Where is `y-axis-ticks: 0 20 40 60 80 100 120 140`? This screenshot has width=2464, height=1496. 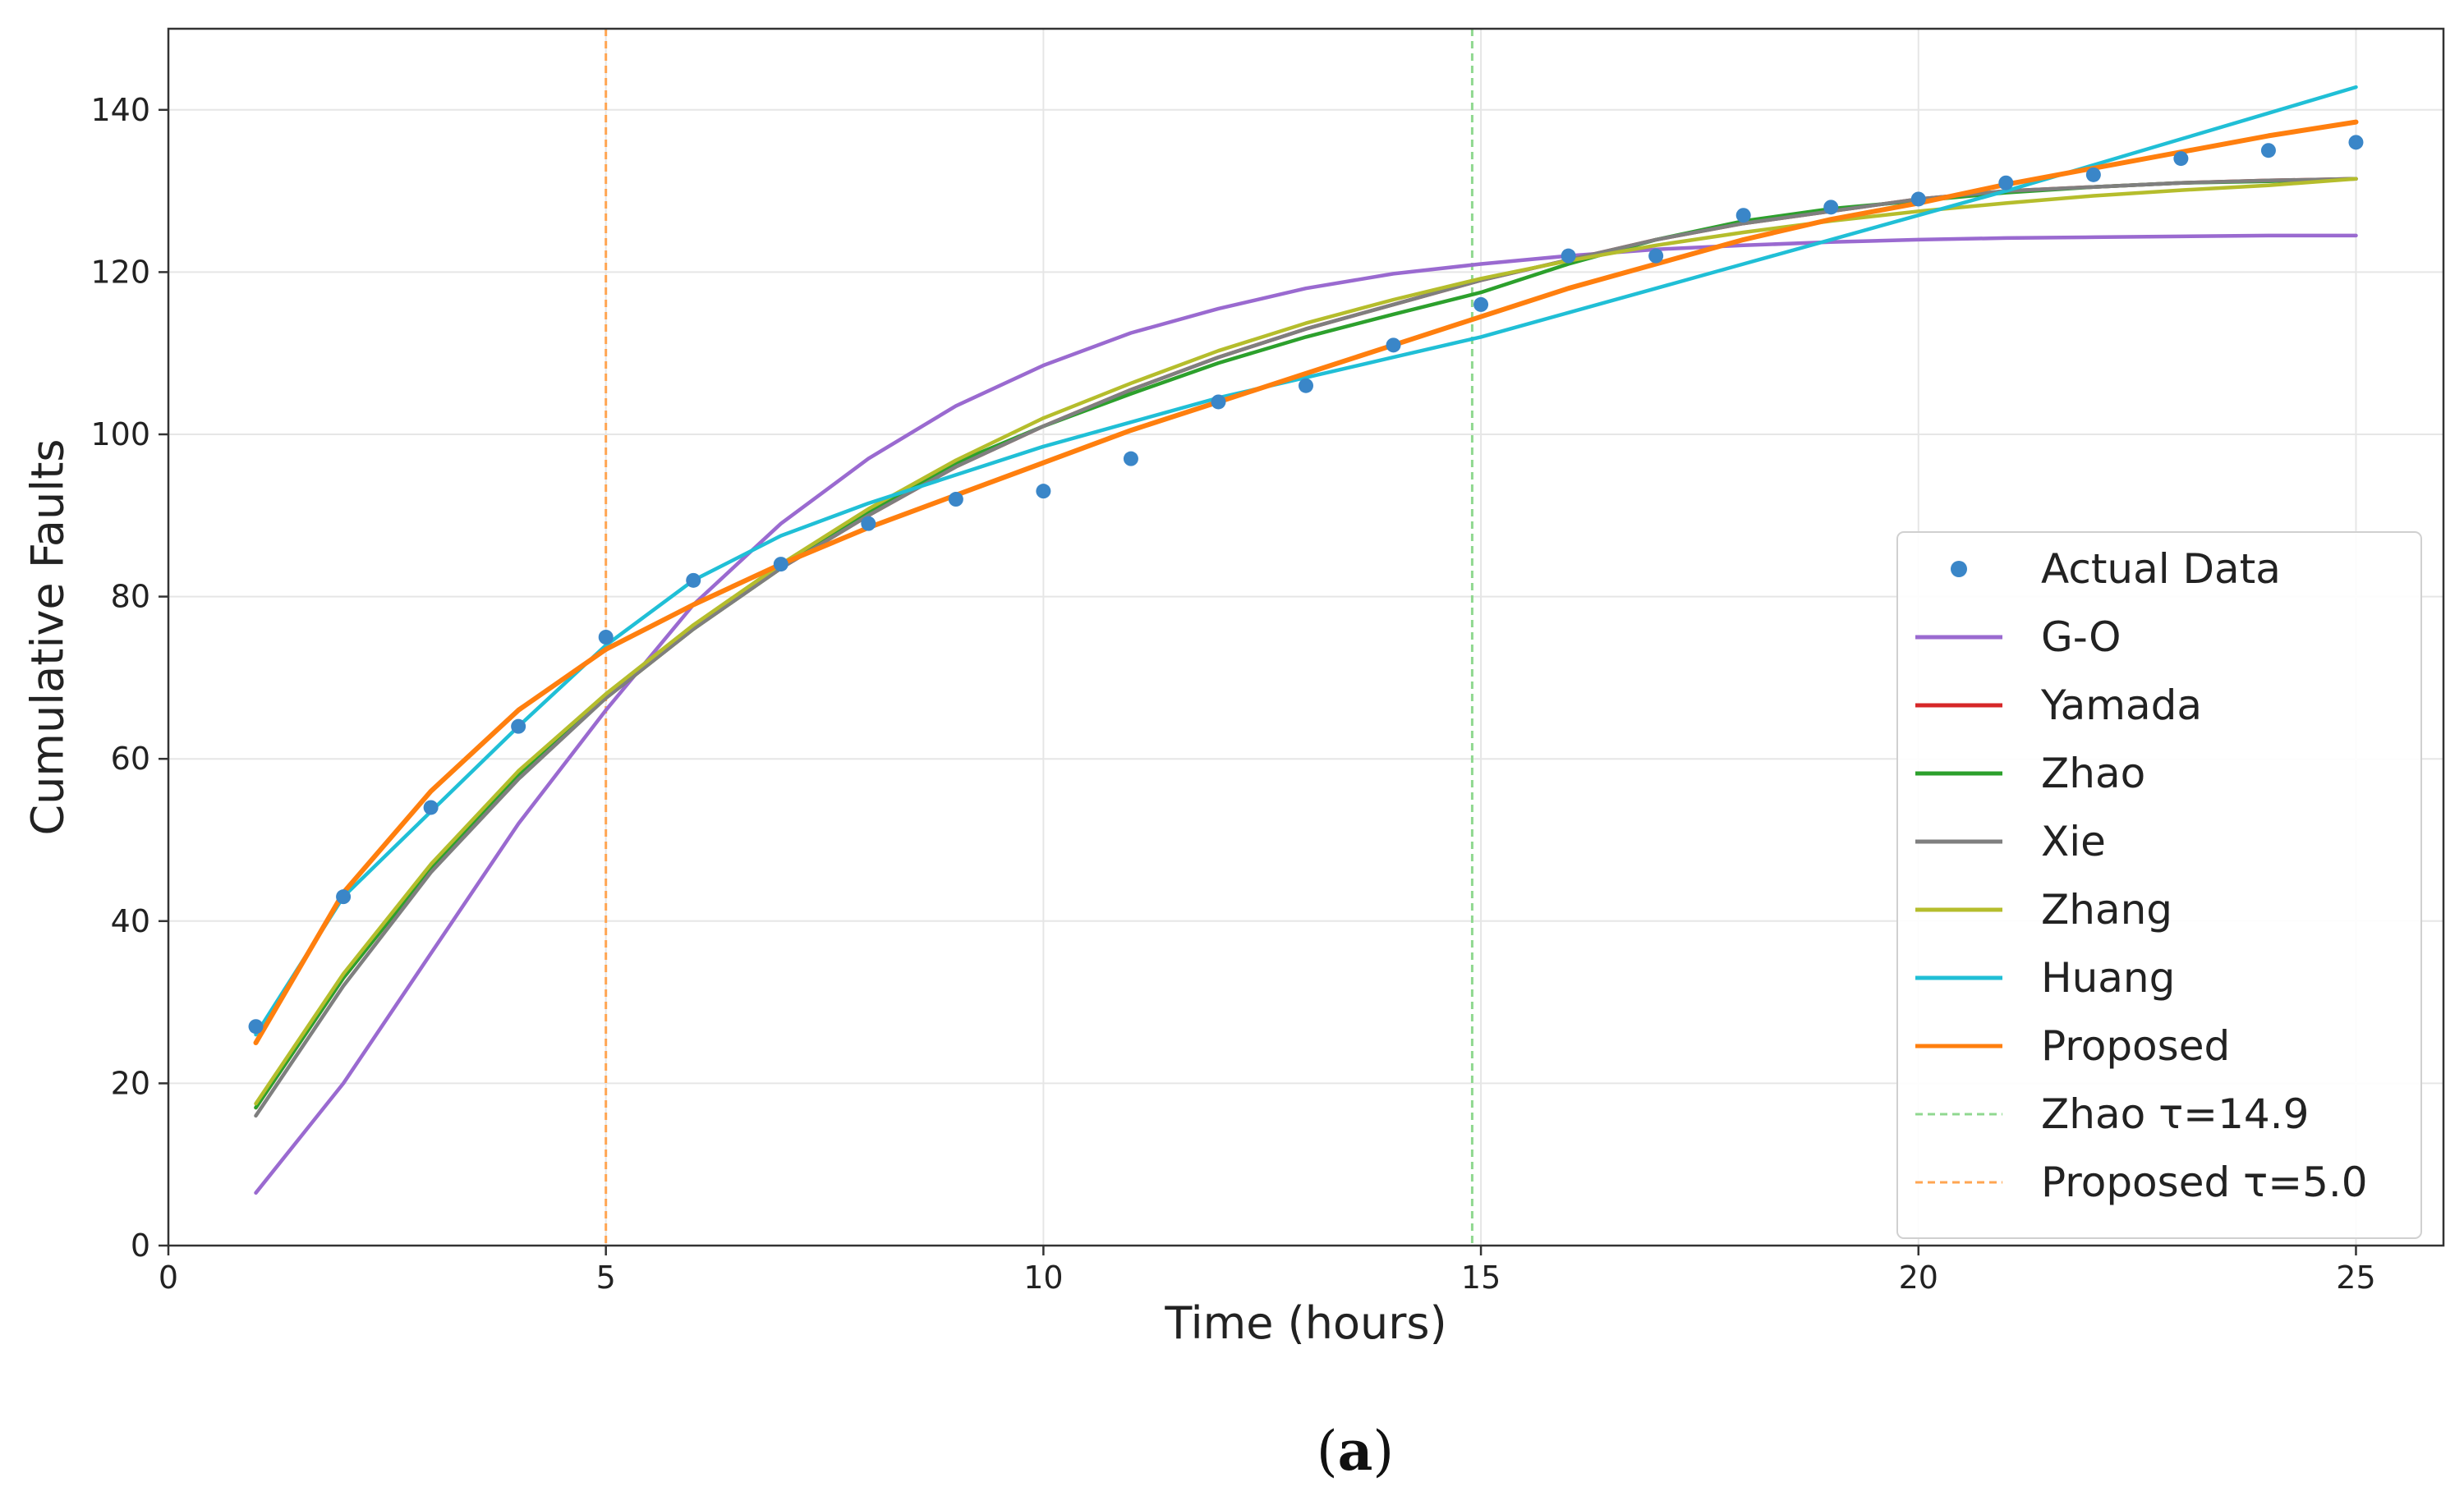 y-axis-ticks: 0 20 40 60 80 100 120 140 is located at coordinates (129, 678).